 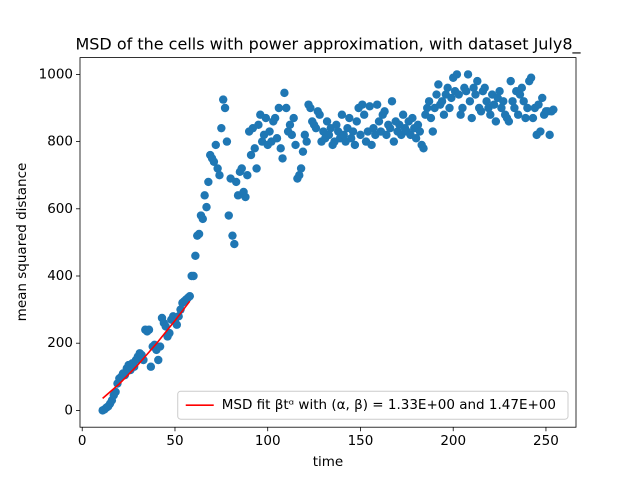 I want to click on y-tick-label: 600, so click(x=60, y=209).